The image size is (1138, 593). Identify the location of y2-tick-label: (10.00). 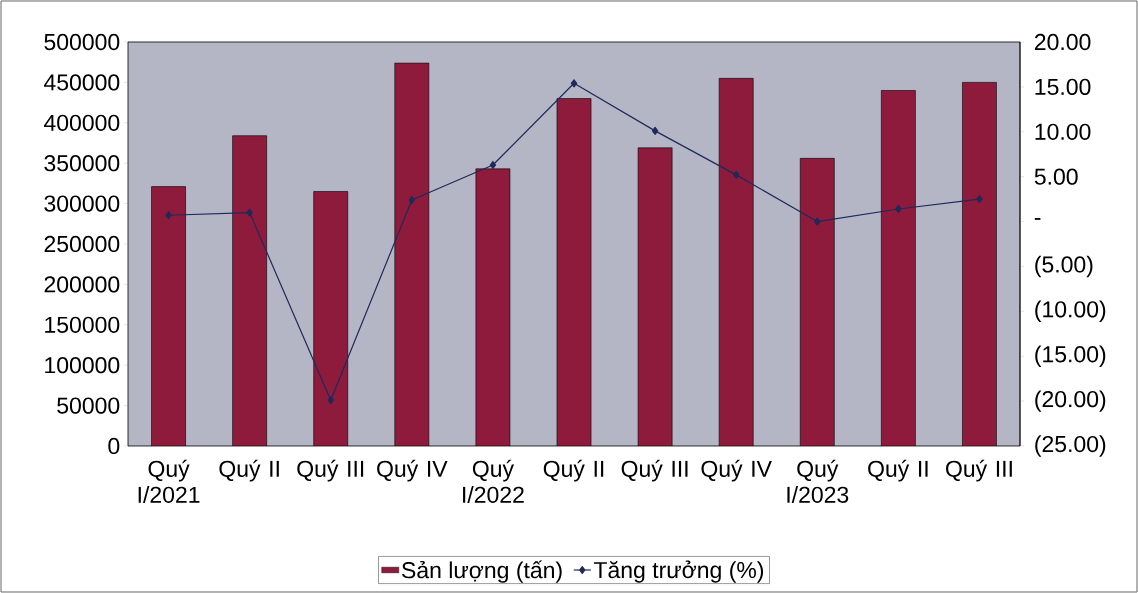
(1070, 311).